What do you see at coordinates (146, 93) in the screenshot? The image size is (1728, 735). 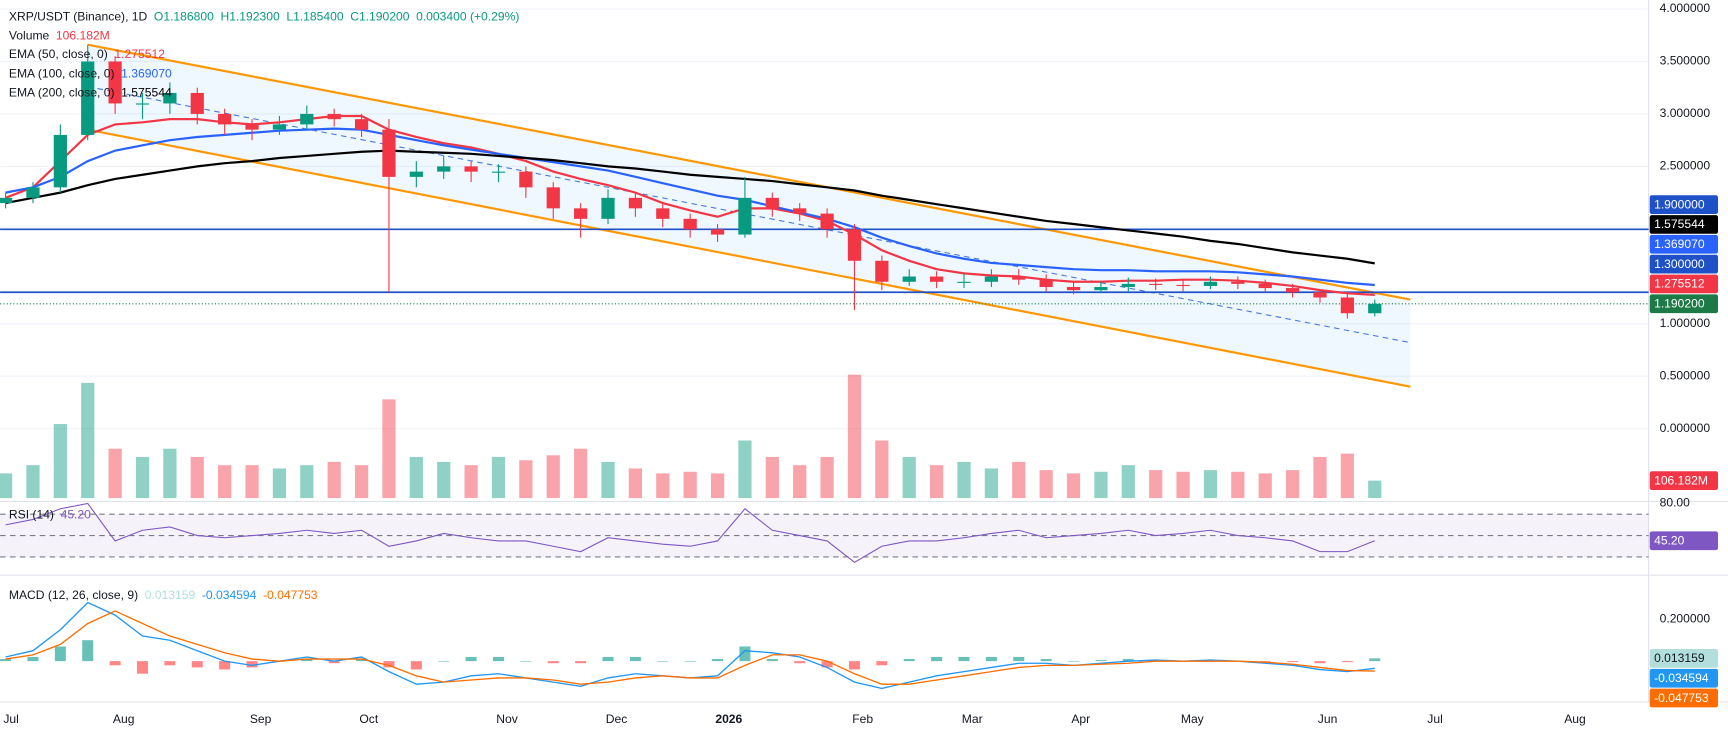 I see `legend-value: 1.575544` at bounding box center [146, 93].